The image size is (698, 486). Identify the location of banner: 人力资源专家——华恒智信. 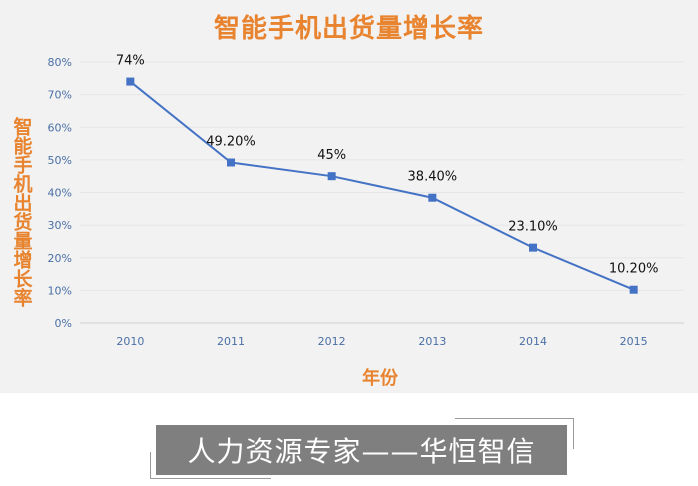
(361, 450).